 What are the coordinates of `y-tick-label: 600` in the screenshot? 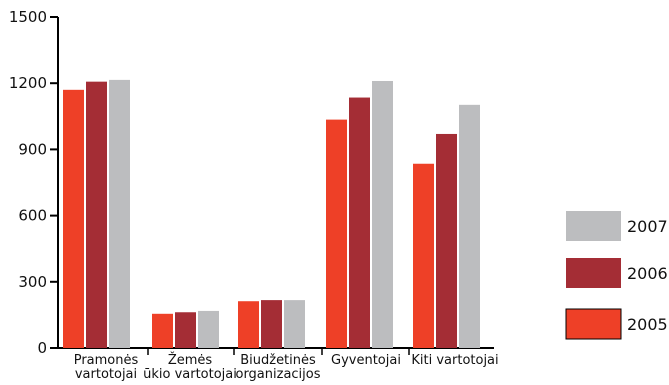 It's located at (32, 216).